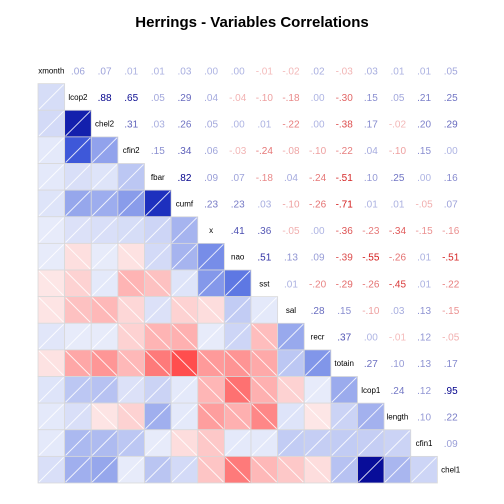 The width and height of the screenshot is (504, 504). I want to click on variable-label-cfin2: cfin2, so click(131, 150).